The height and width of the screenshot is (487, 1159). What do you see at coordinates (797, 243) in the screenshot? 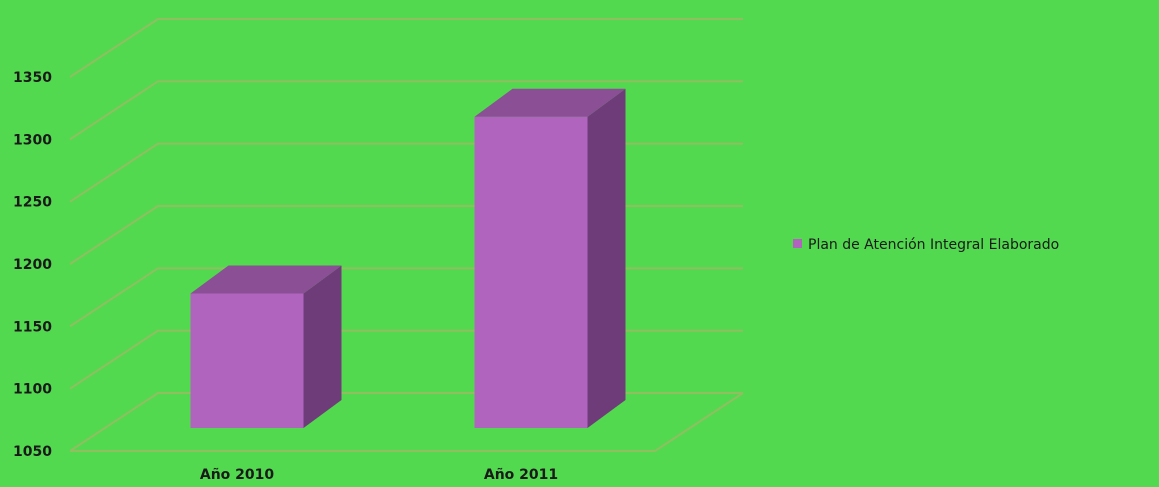
I see `legend-swatch` at bounding box center [797, 243].